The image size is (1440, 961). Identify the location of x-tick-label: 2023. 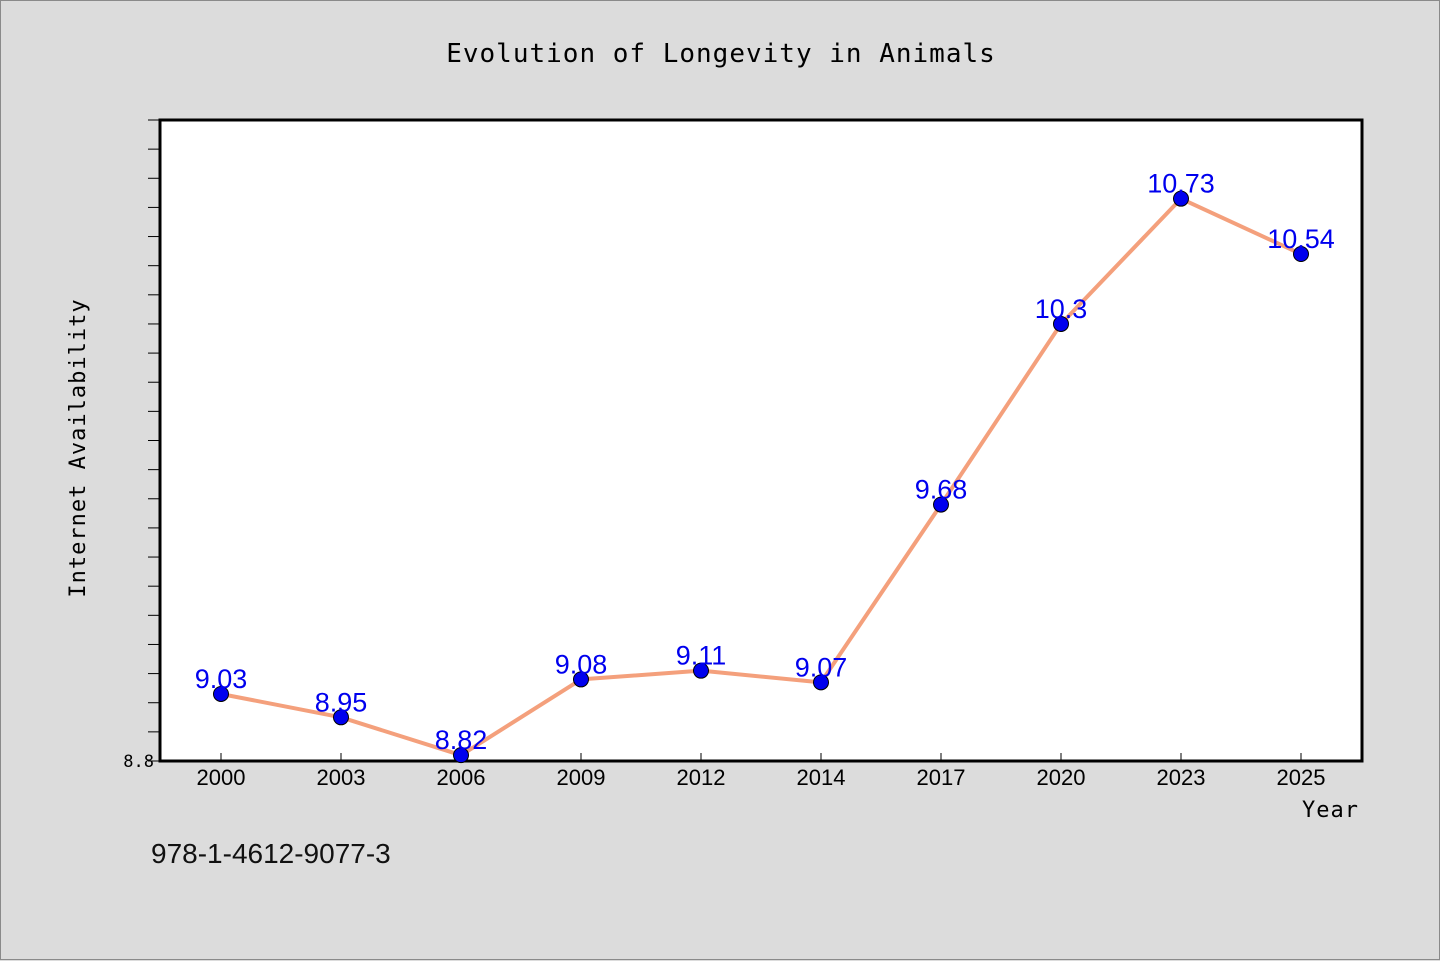
(1181, 777).